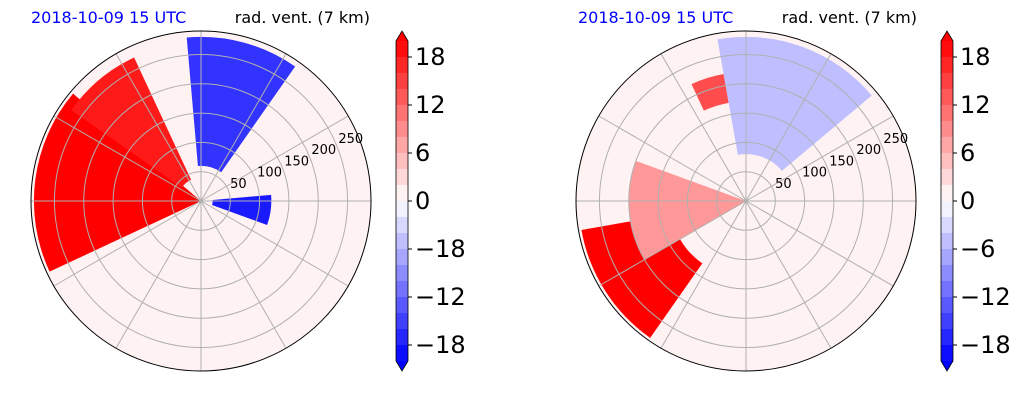 The height and width of the screenshot is (401, 1028). Describe the element at coordinates (947, 366) in the screenshot. I see `right-colorbar-extend-min` at that location.